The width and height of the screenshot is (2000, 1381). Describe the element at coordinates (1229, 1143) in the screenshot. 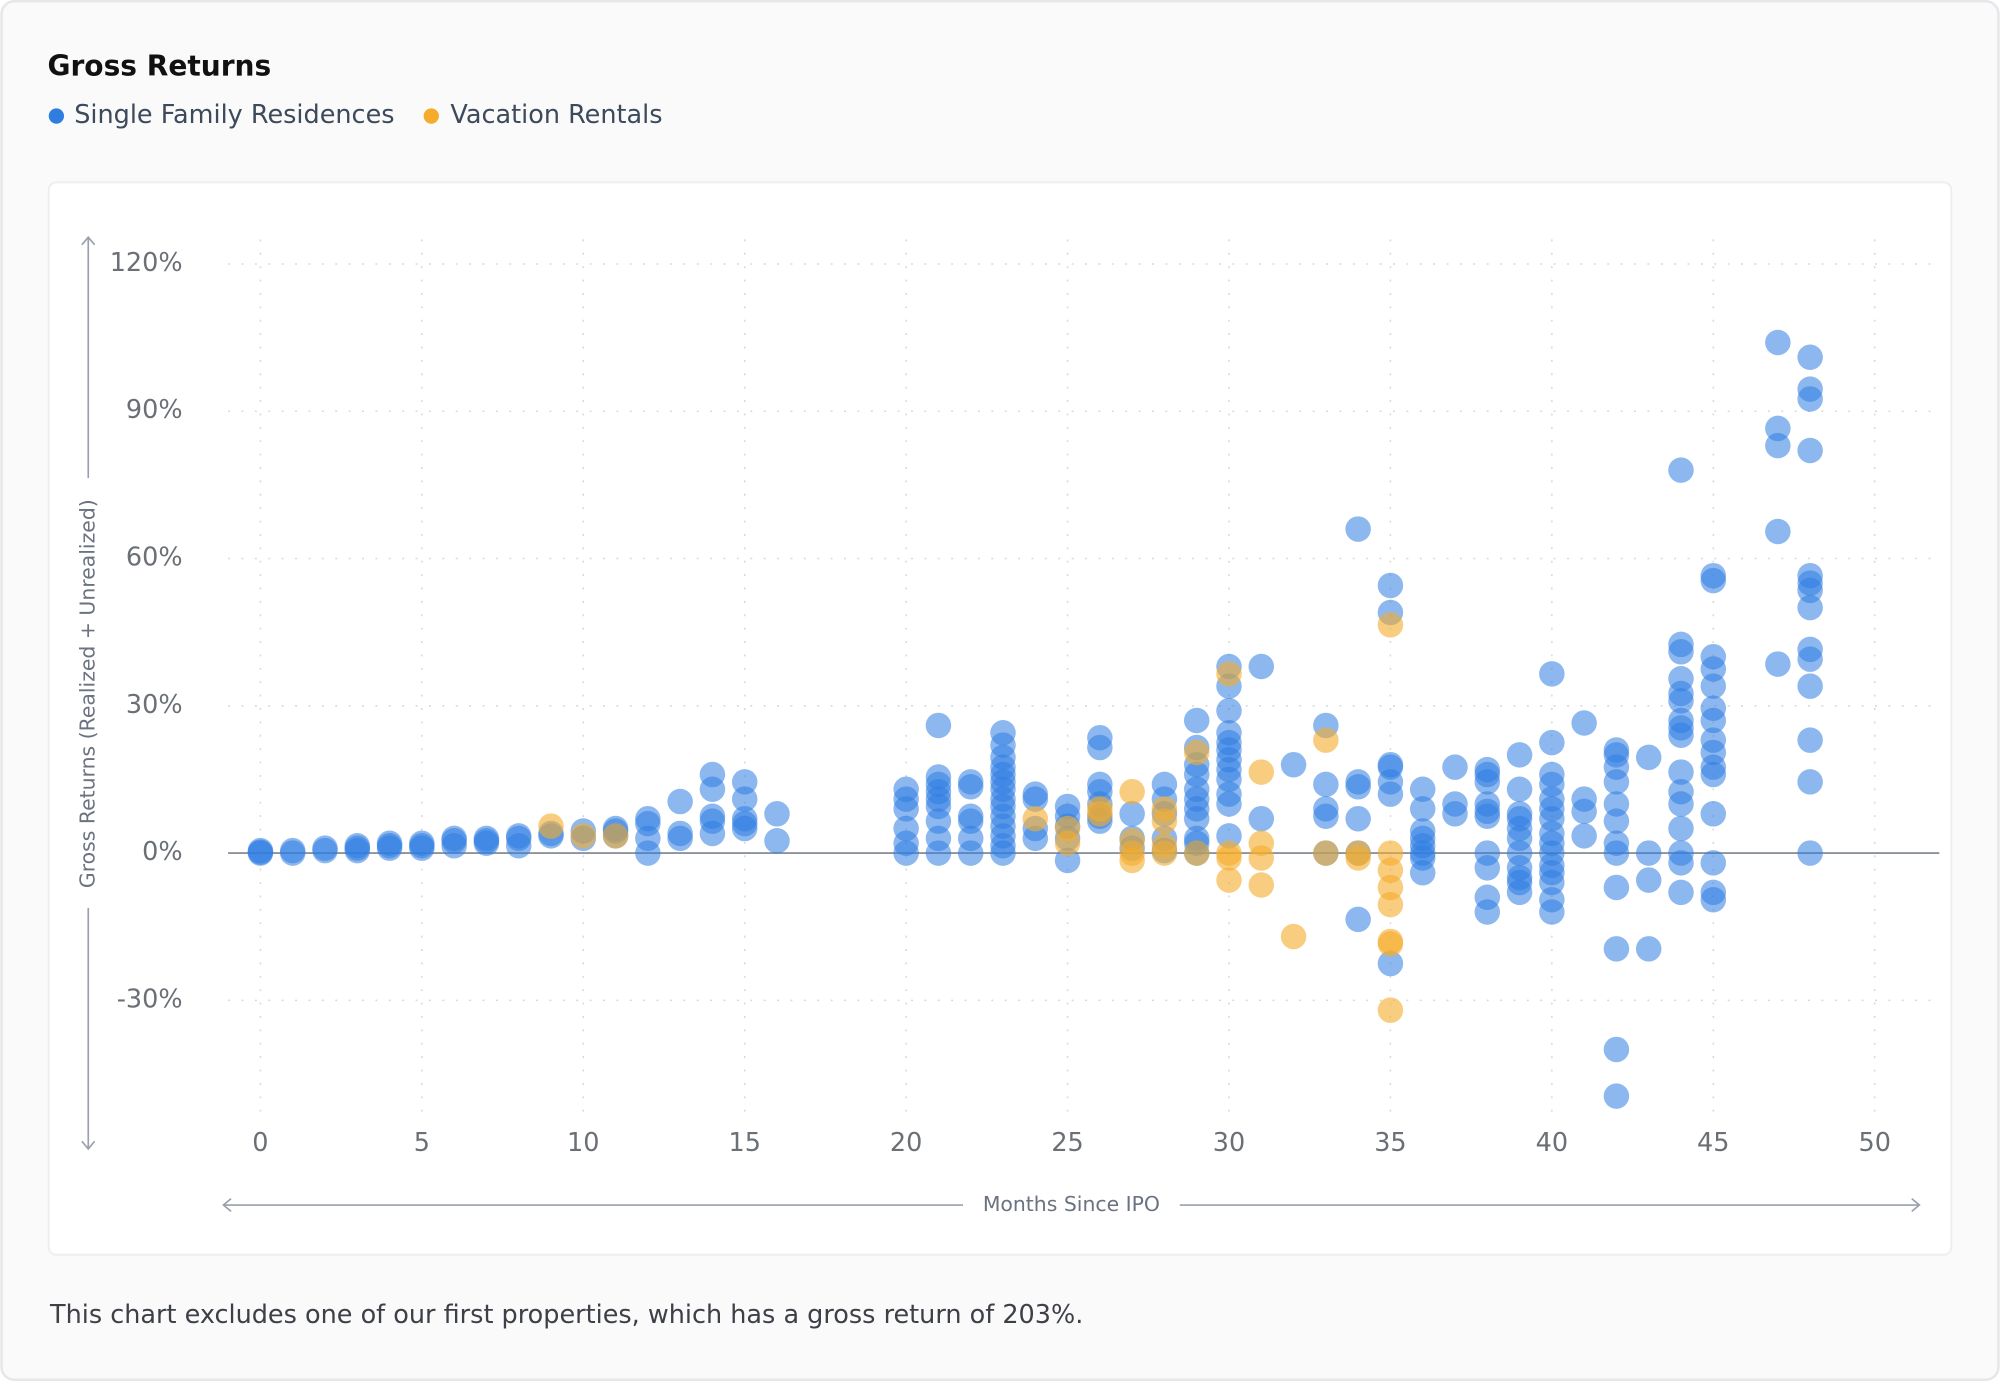

I see `x-tick-label: 30` at that location.